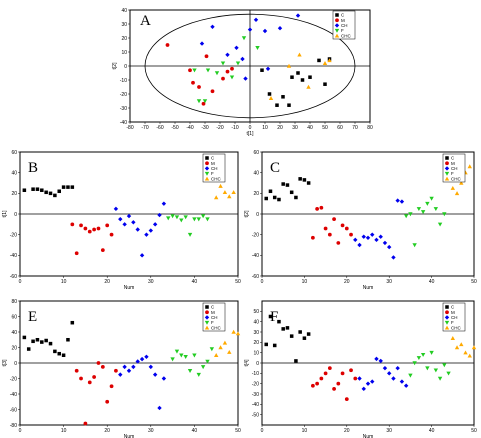 The height and width of the screenshot is (438, 481). Describe the element at coordinates (107, 282) in the screenshot. I see `x-tick-label: 20` at that location.